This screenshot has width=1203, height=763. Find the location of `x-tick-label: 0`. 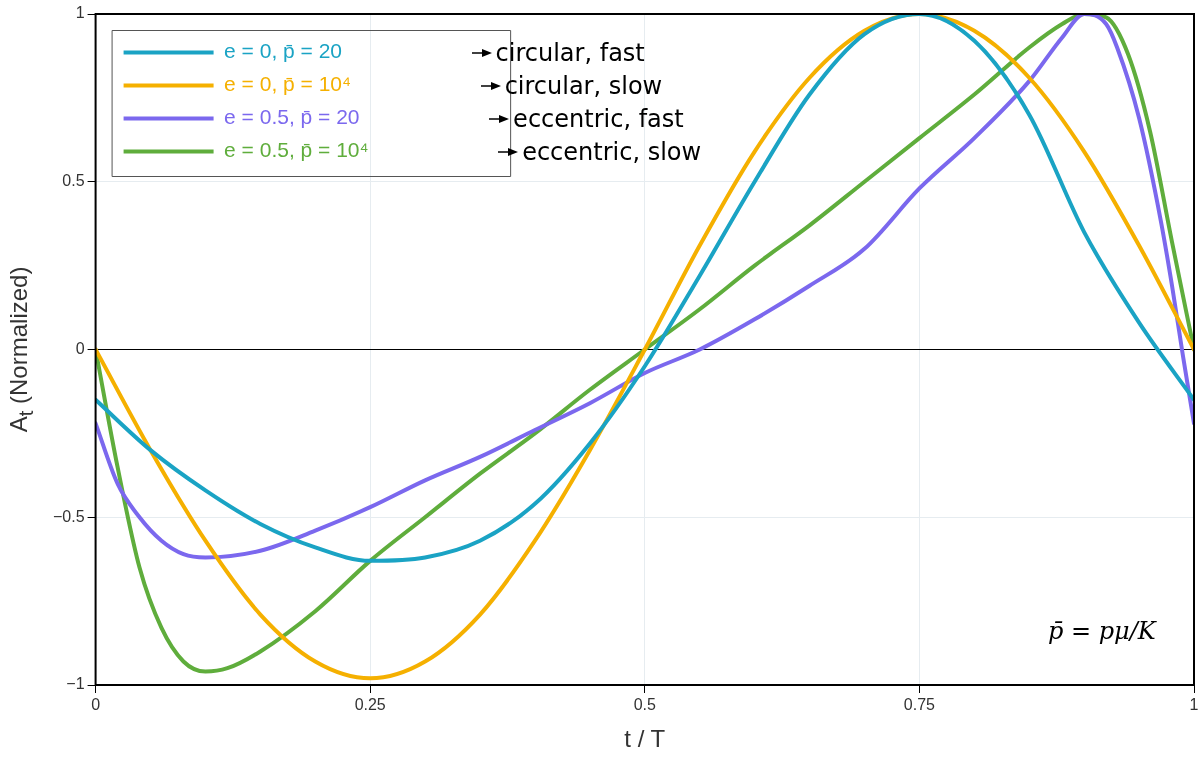

x-tick-label: 0 is located at coordinates (96, 705).